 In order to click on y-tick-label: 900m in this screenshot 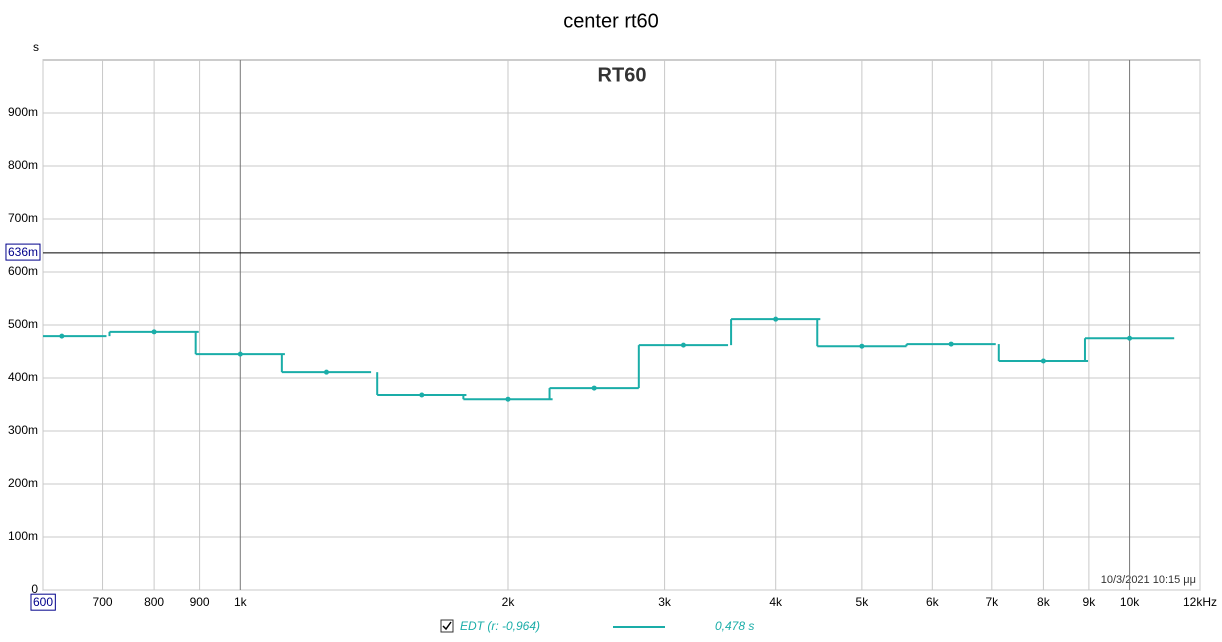, I will do `click(23, 112)`.